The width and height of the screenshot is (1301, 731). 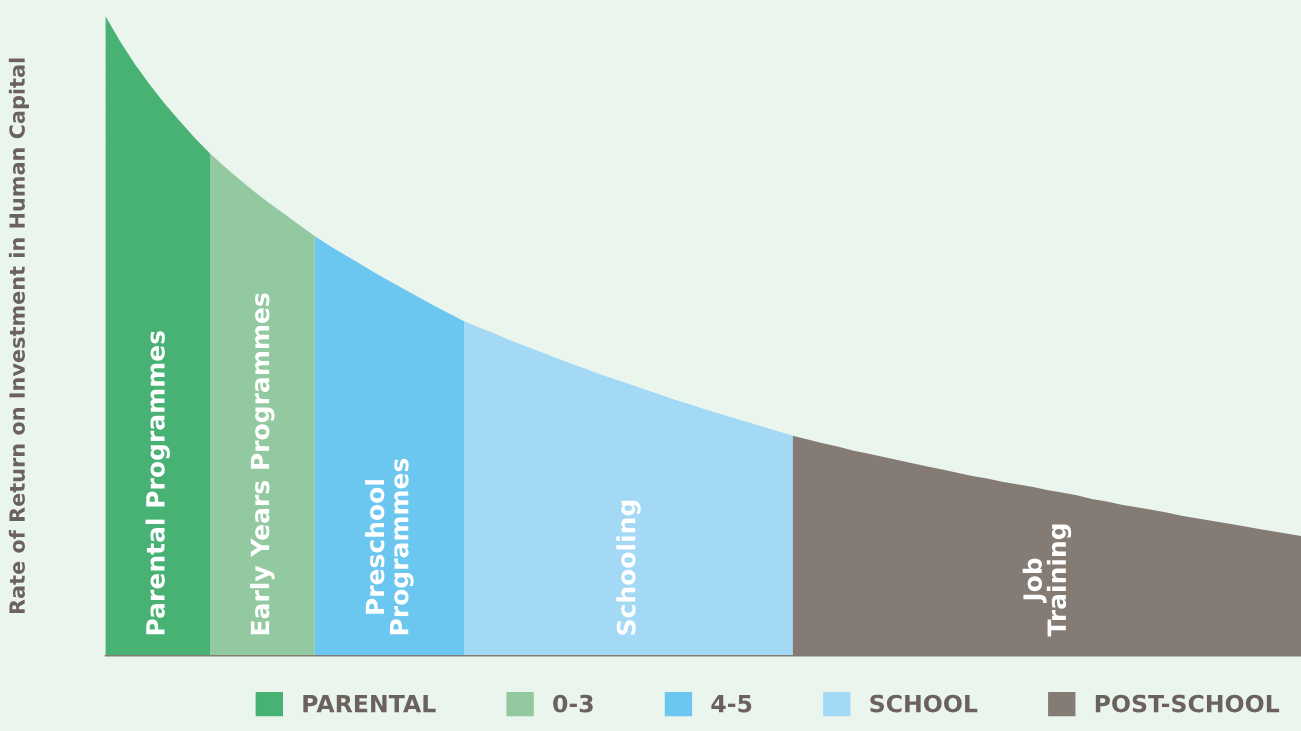 I want to click on legend-label: 0-3, so click(x=573, y=703).